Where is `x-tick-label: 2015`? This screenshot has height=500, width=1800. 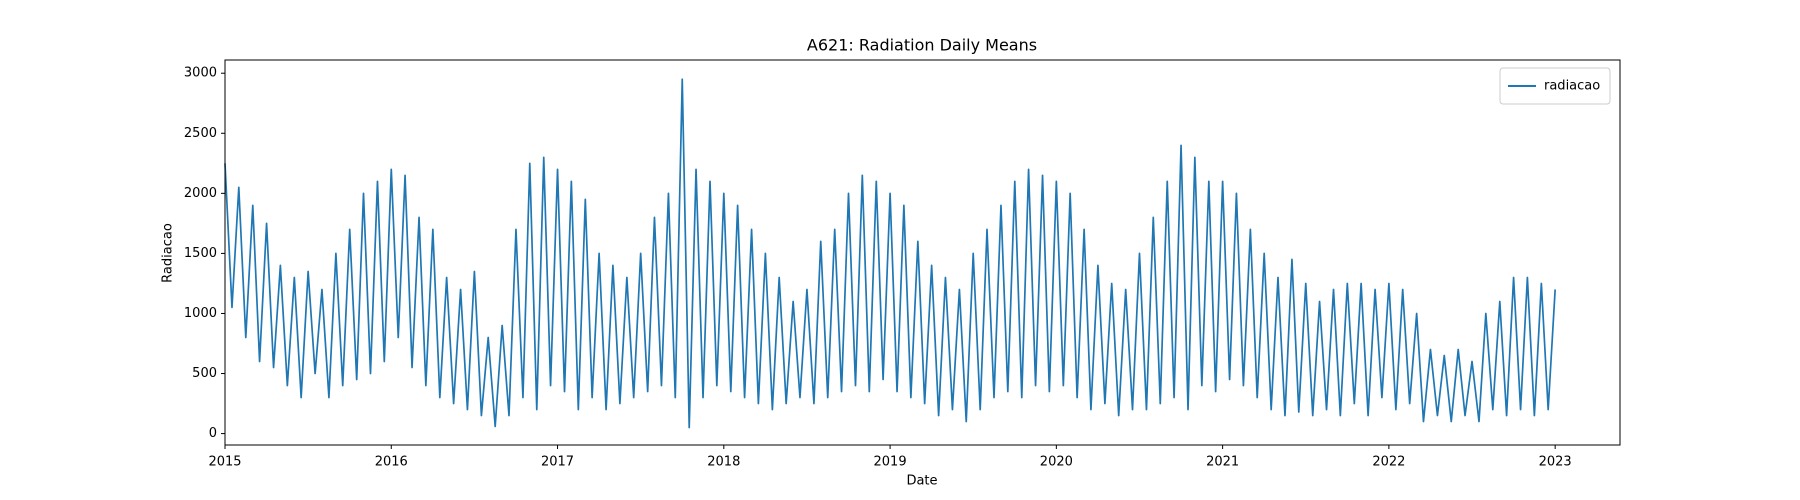
x-tick-label: 2015 is located at coordinates (224, 462).